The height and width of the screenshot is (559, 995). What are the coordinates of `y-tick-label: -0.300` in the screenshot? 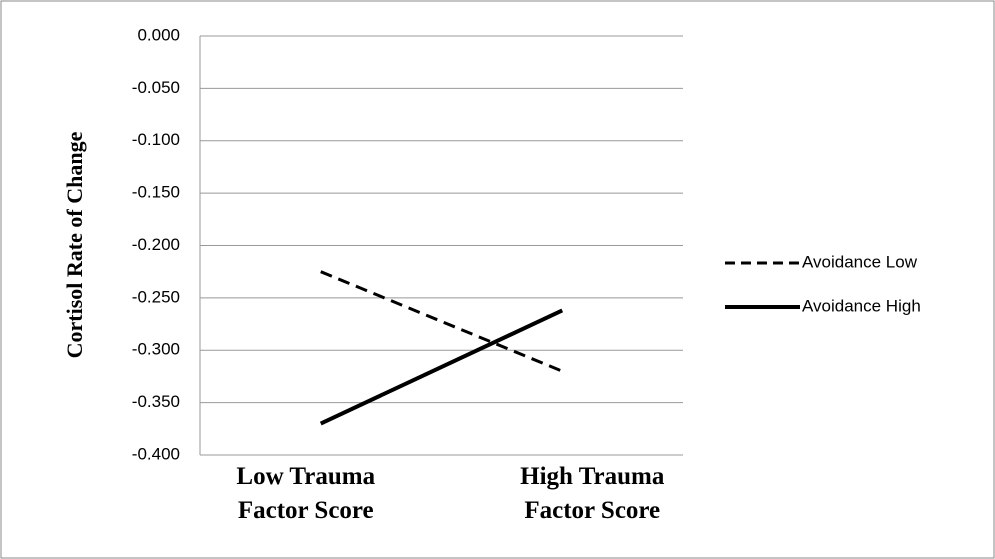 It's located at (156, 349).